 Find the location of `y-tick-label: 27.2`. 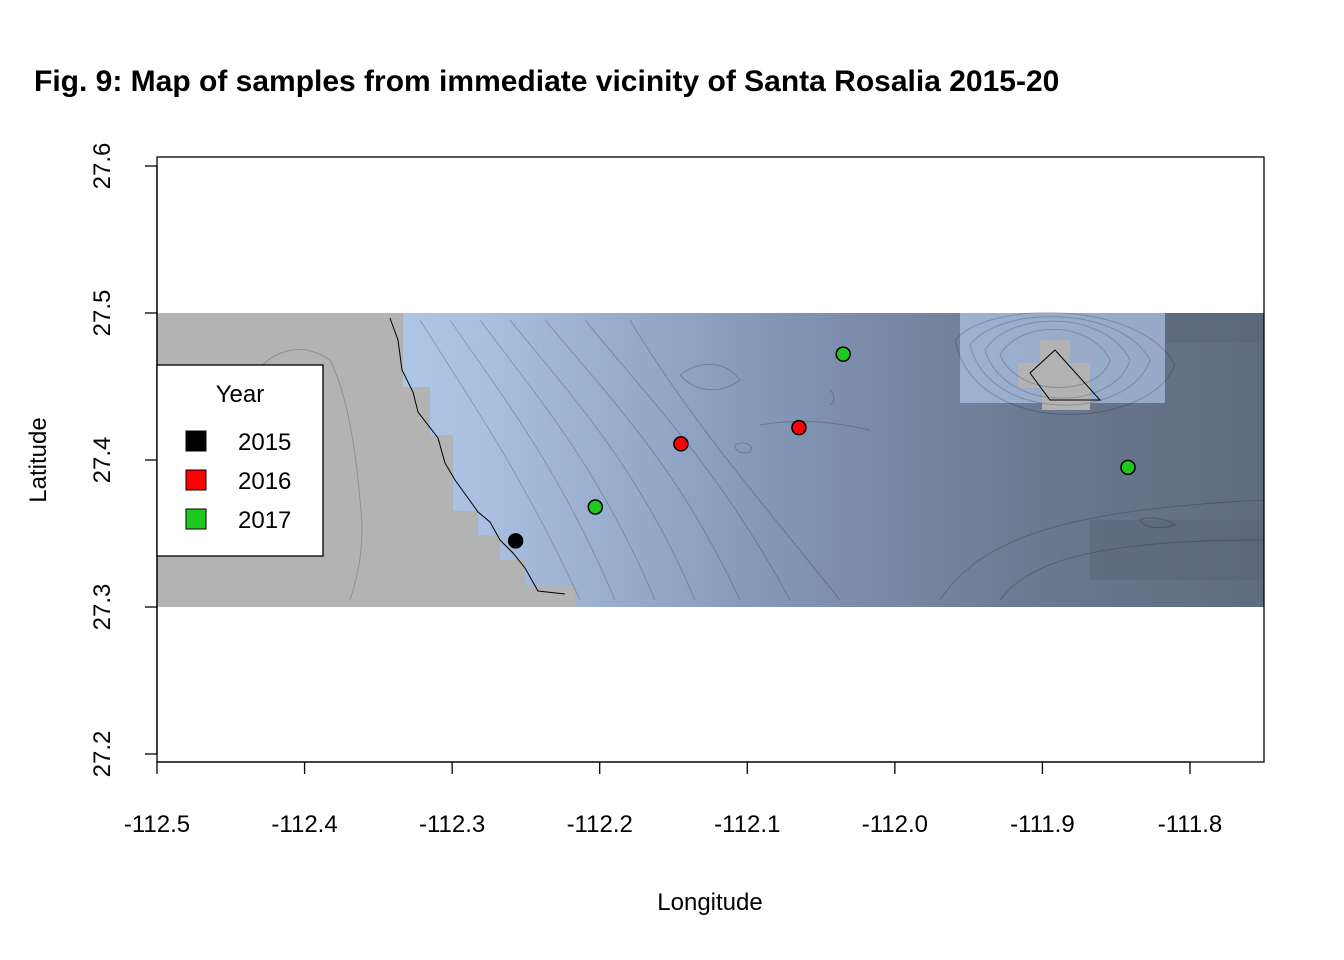

y-tick-label: 27.2 is located at coordinates (102, 754).